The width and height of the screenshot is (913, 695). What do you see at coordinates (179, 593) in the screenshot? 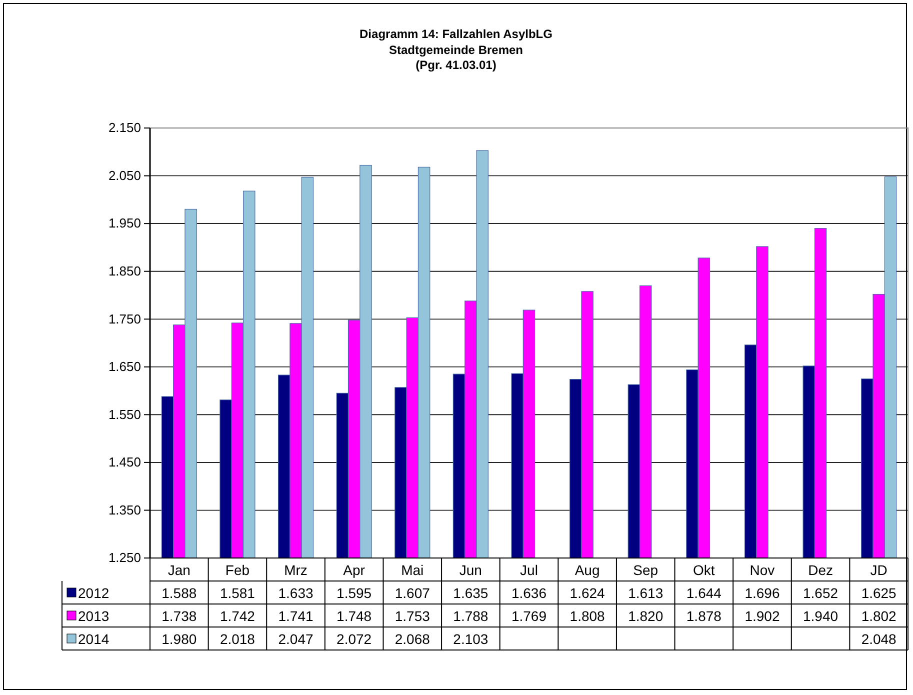
I see `data-label: 1.588` at bounding box center [179, 593].